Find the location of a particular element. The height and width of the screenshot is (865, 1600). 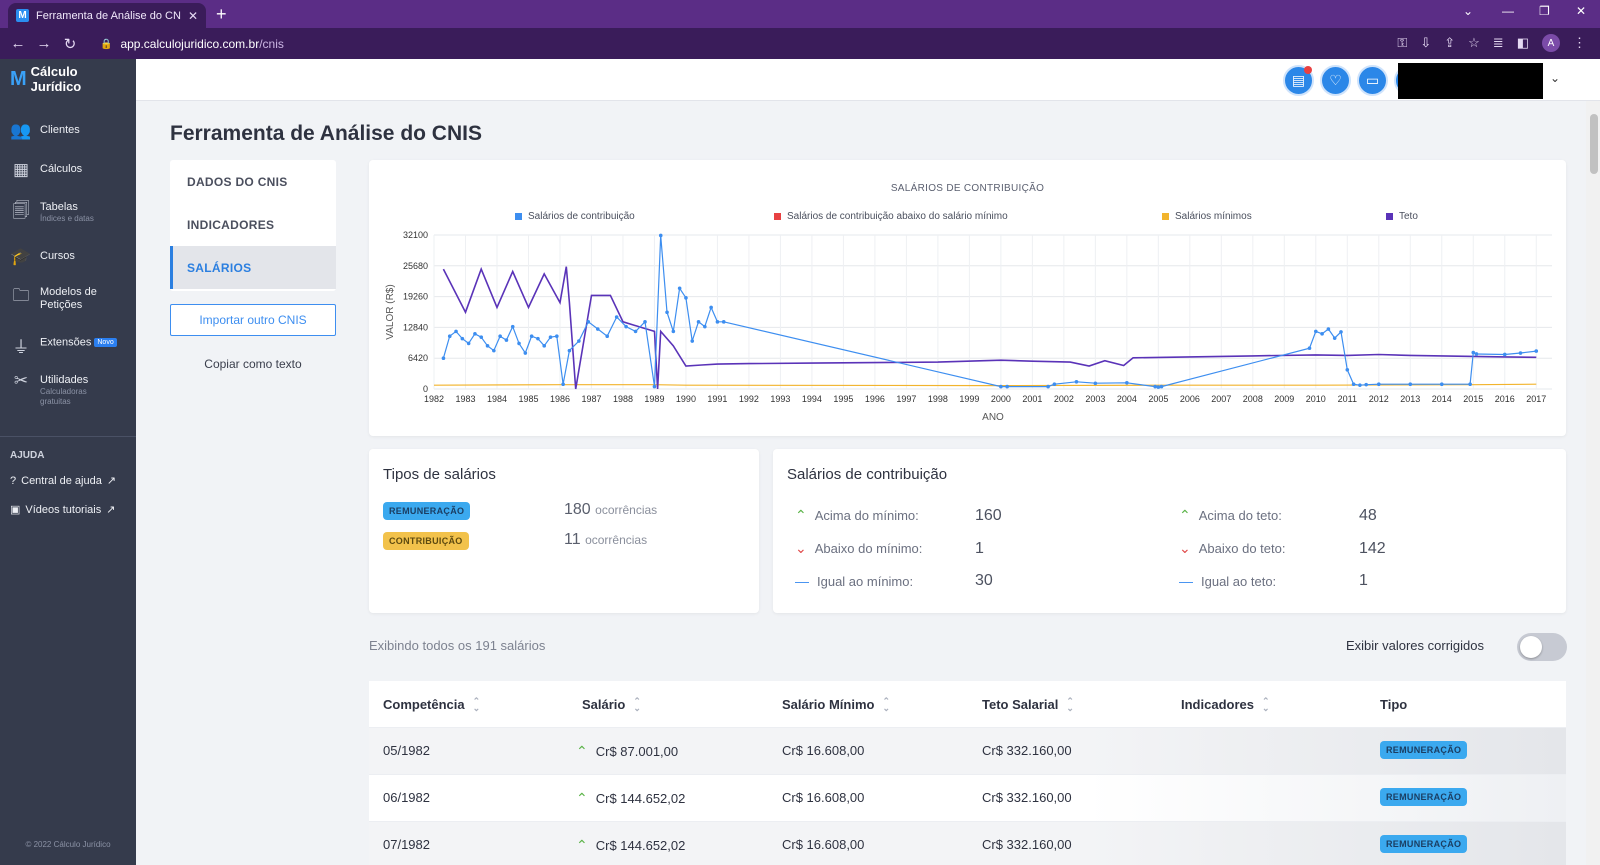

book-icon: ▭ is located at coordinates (1372, 80).